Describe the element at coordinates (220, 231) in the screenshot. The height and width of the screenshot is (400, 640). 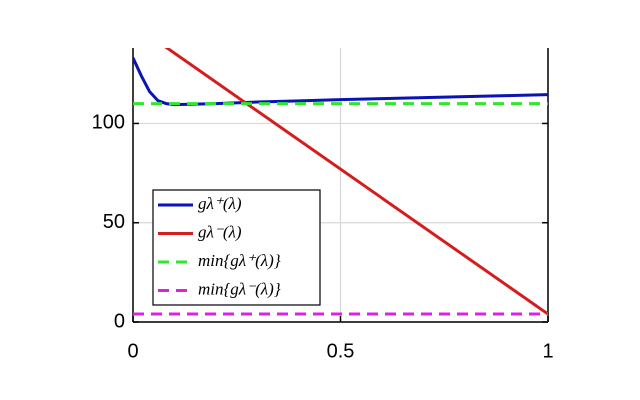
I see `legend-label: gλ⁻(λ)` at that location.